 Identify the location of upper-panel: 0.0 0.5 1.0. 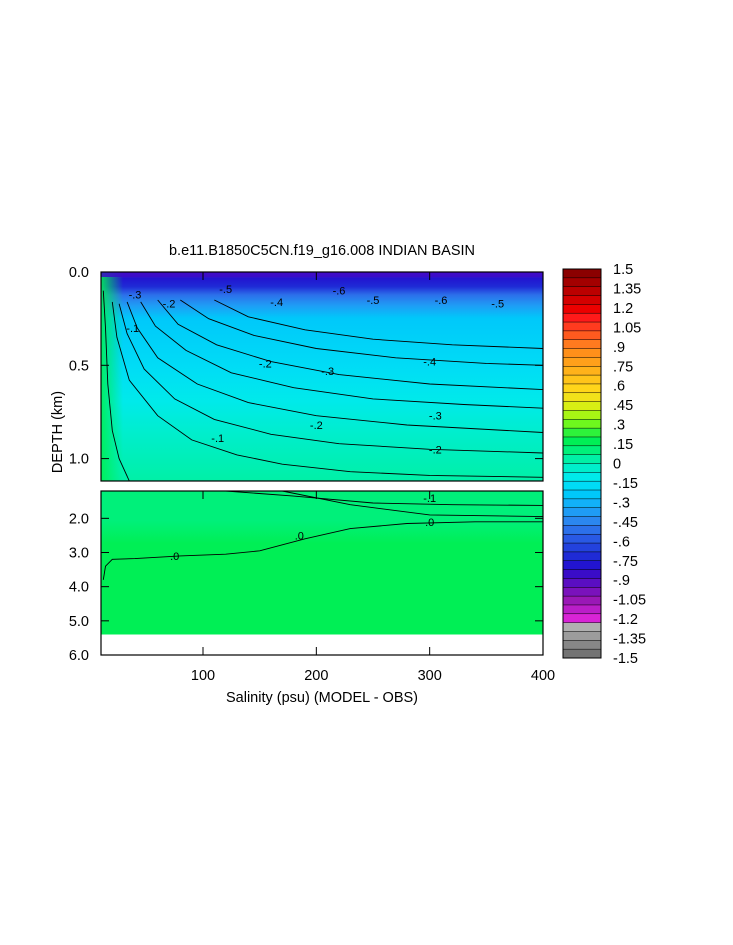
(306, 373).